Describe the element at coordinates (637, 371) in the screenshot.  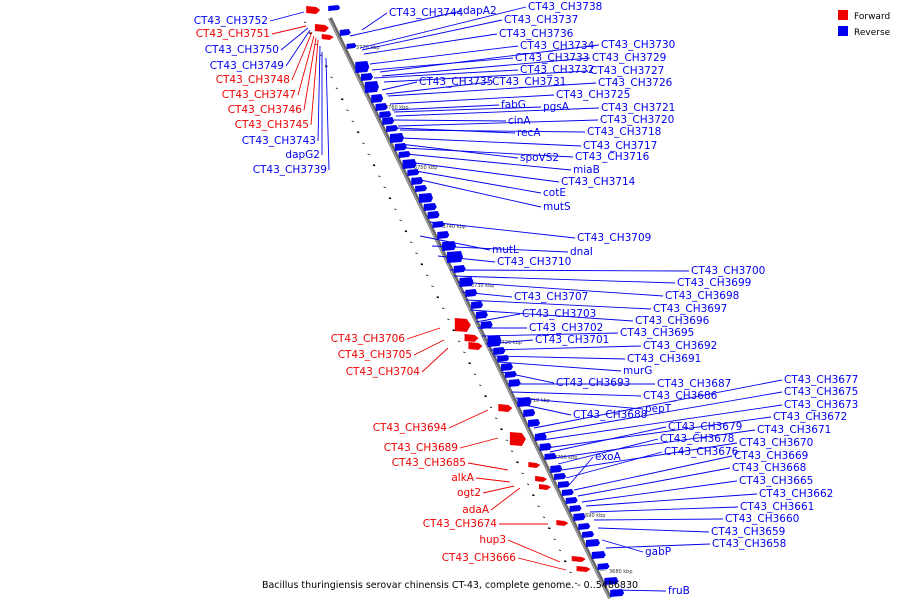
I see `gene-label: murG` at that location.